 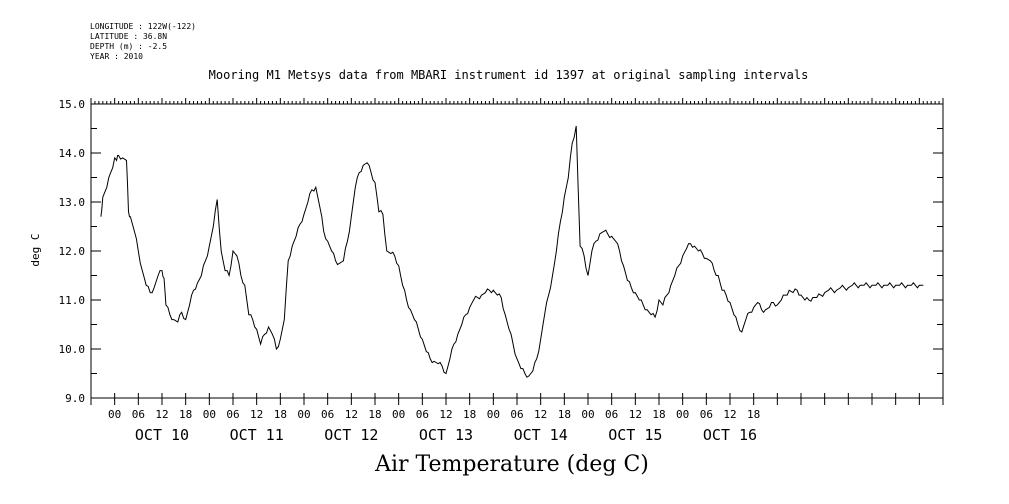 What do you see at coordinates (143, 26) in the screenshot?
I see `longitude-label: LONGITUDE : 122W(-122)` at bounding box center [143, 26].